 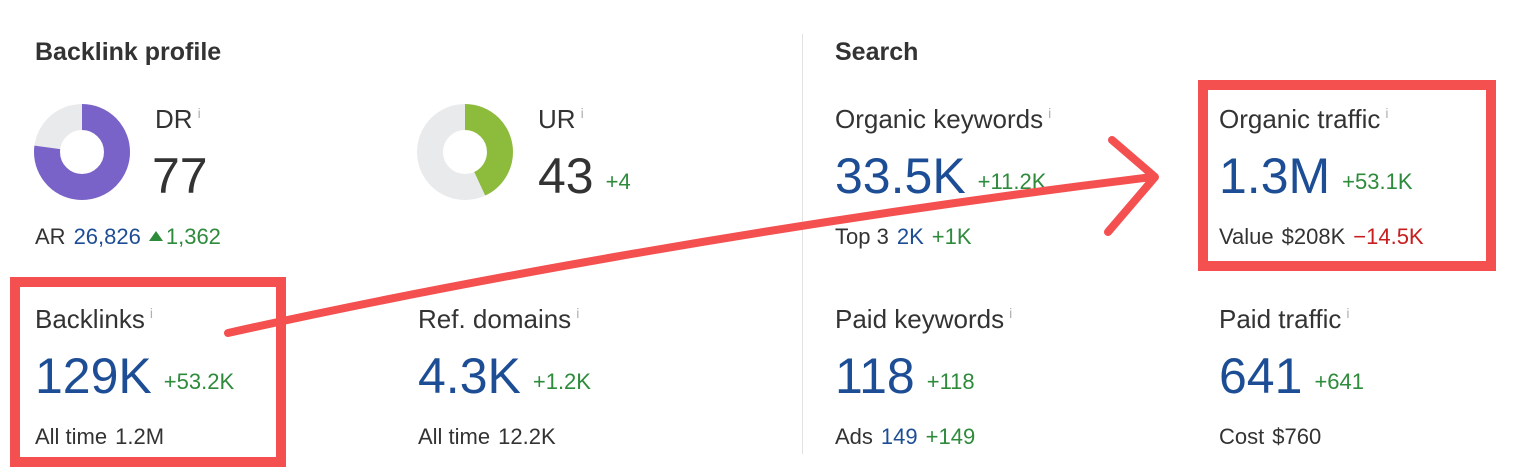 I want to click on ur-delta: +4, so click(x=618, y=181).